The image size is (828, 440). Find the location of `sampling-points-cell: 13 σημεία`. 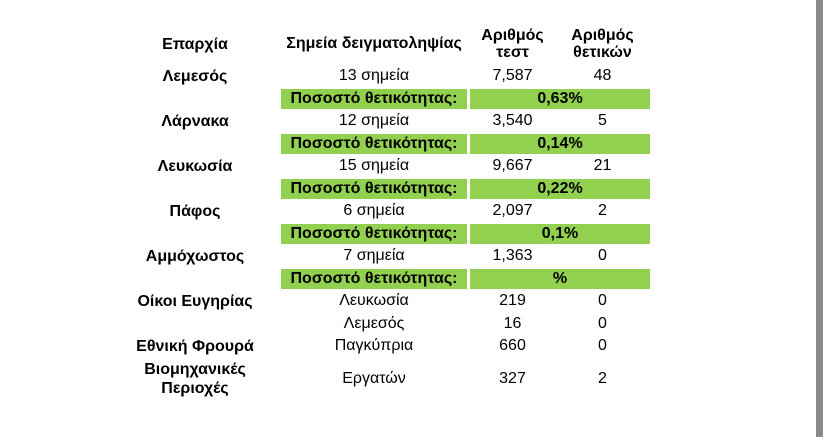

sampling-points-cell: 13 σημεία is located at coordinates (374, 76).